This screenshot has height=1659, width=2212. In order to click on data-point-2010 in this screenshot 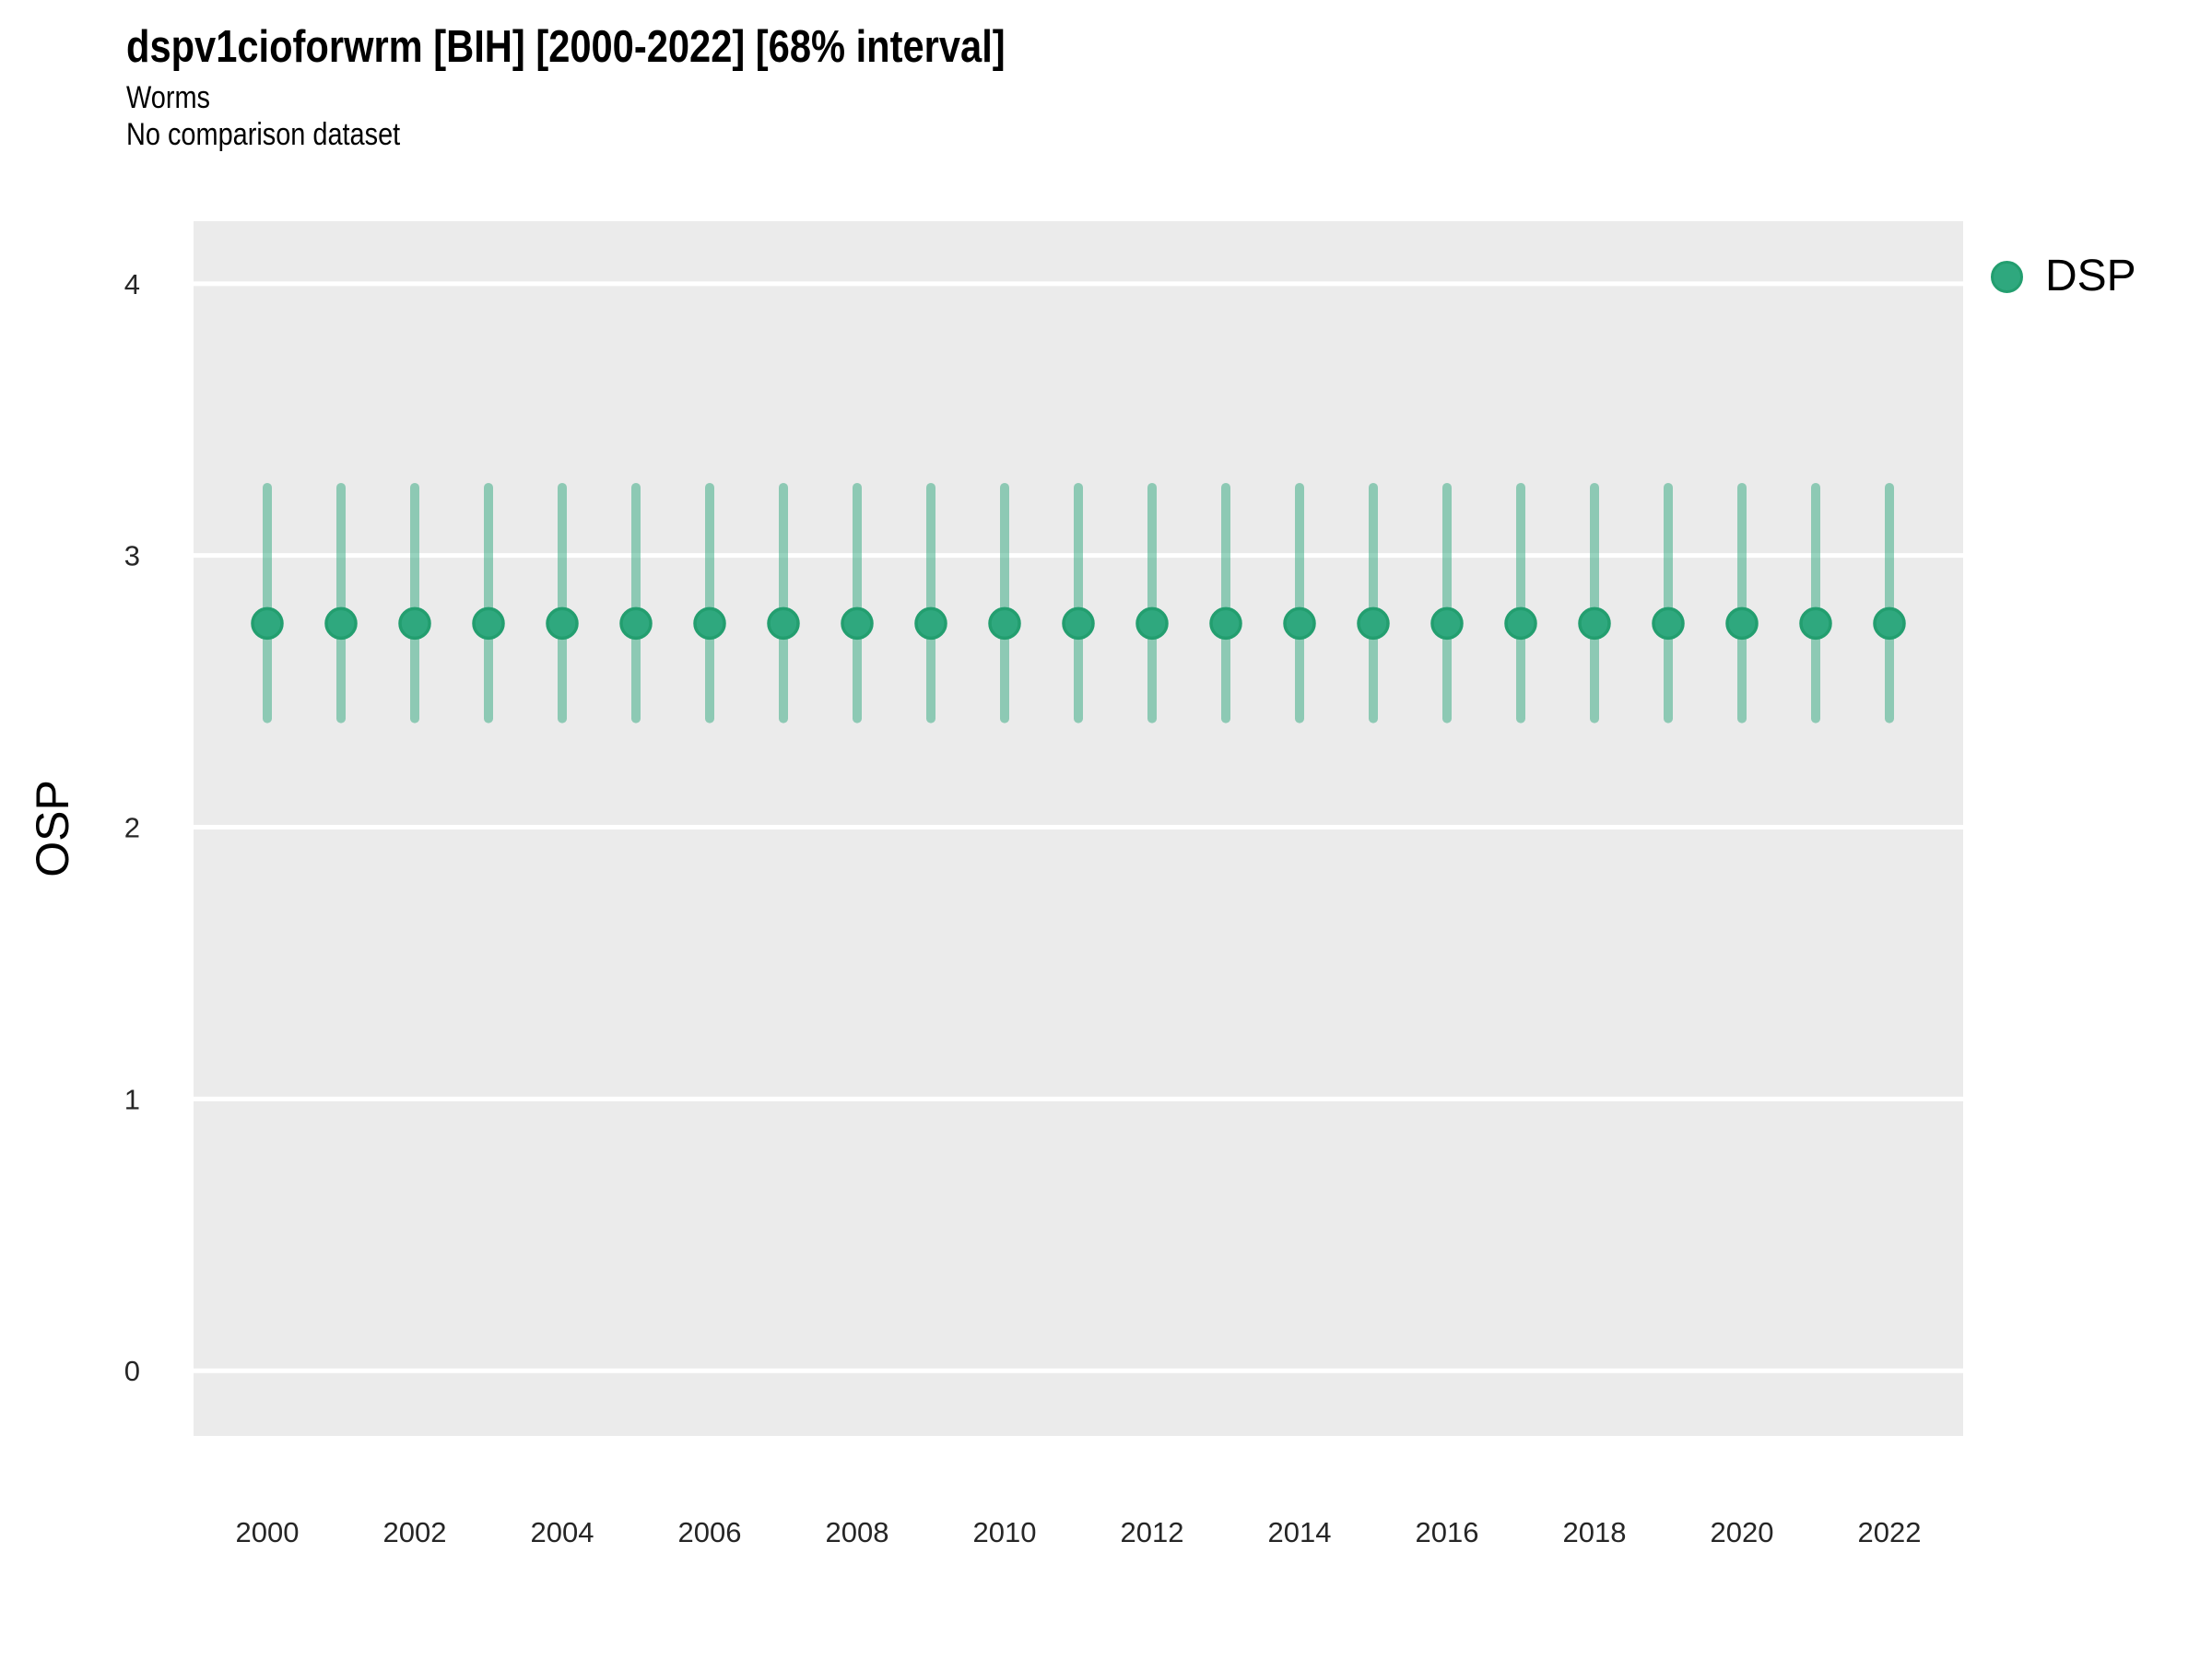, I will do `click(1004, 623)`.